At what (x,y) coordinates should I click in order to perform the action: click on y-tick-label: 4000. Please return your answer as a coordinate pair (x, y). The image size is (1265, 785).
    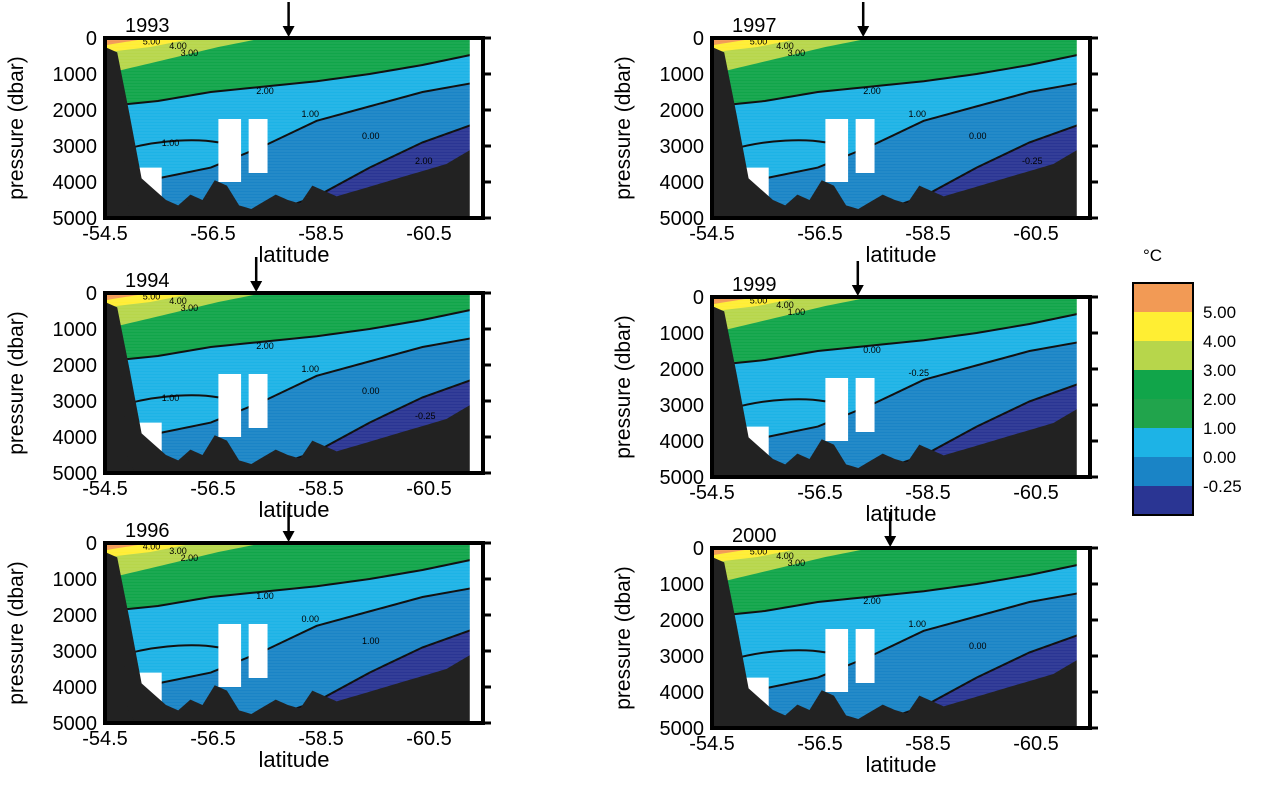
    Looking at the image, I should click on (75, 183).